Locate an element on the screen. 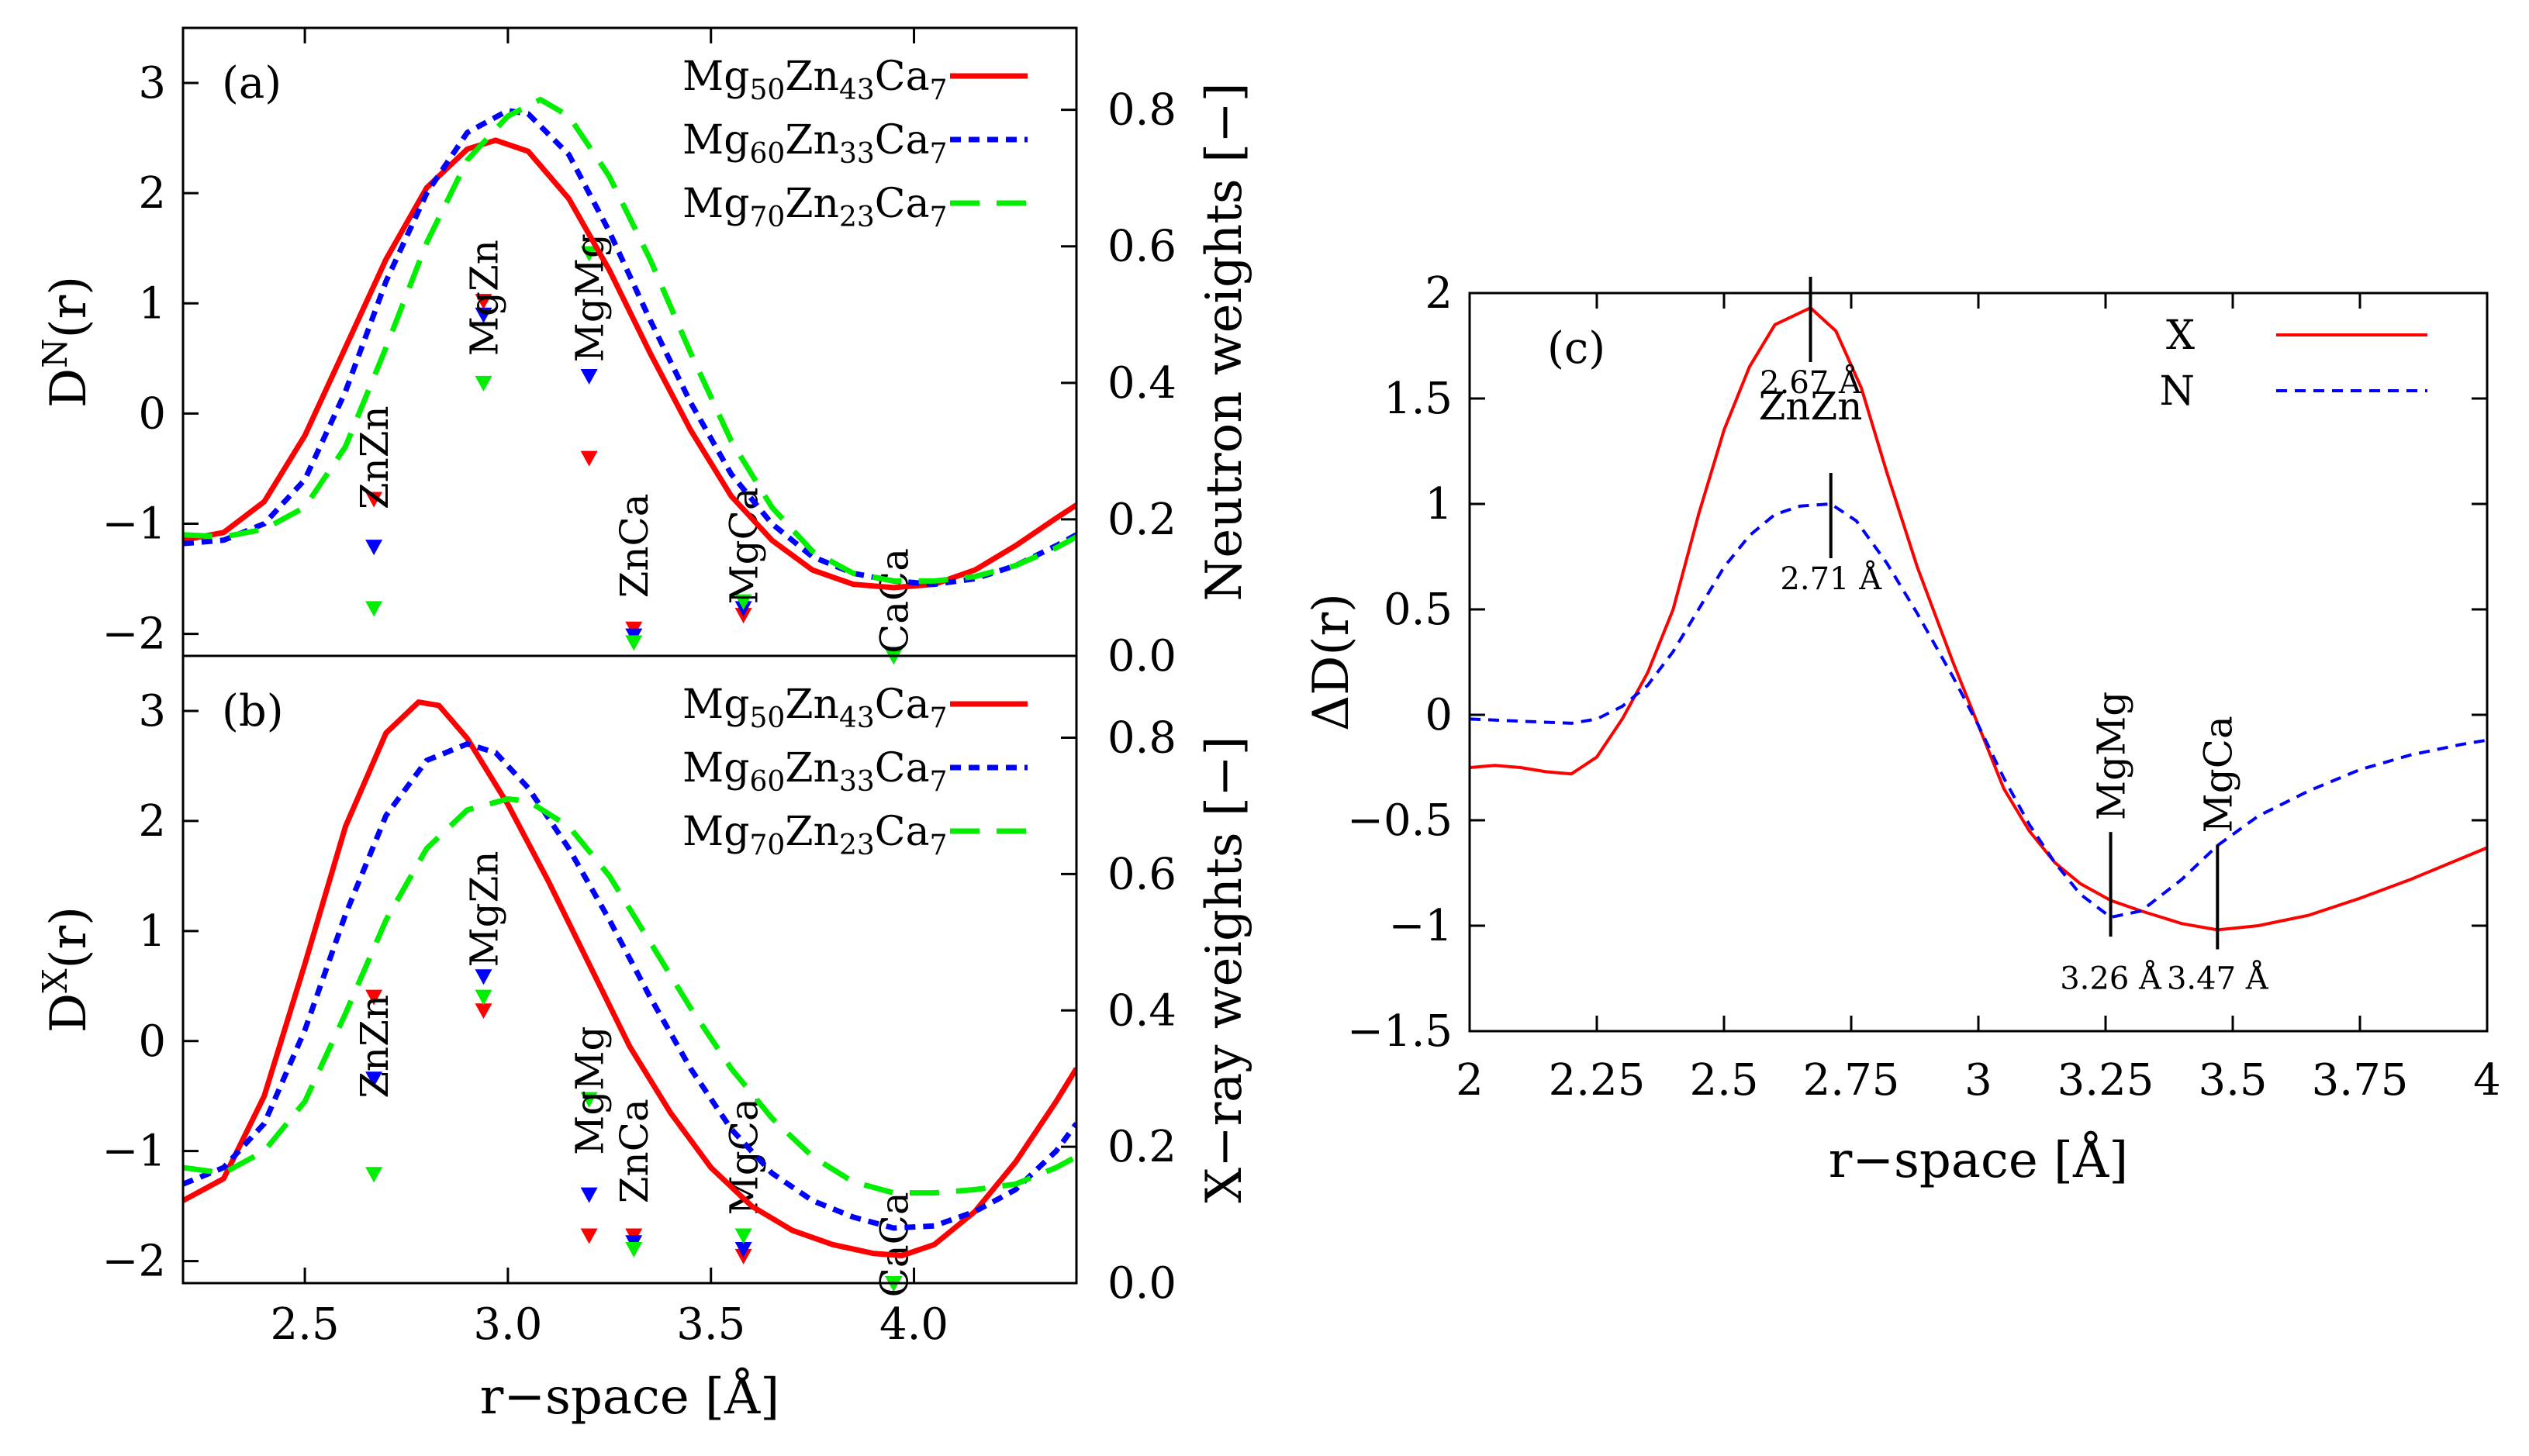  panel-b-legend-label: Mg70Zn23Ca7 is located at coordinates (814, 835).